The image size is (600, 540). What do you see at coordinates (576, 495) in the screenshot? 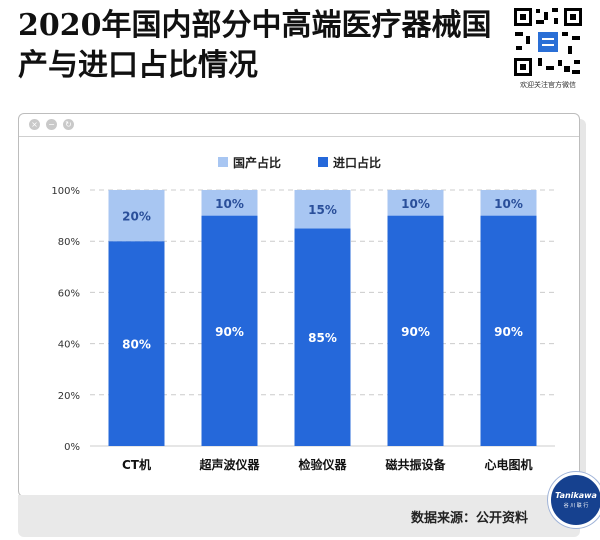
I see `badge-logo-text: Tanikawa` at bounding box center [576, 495].